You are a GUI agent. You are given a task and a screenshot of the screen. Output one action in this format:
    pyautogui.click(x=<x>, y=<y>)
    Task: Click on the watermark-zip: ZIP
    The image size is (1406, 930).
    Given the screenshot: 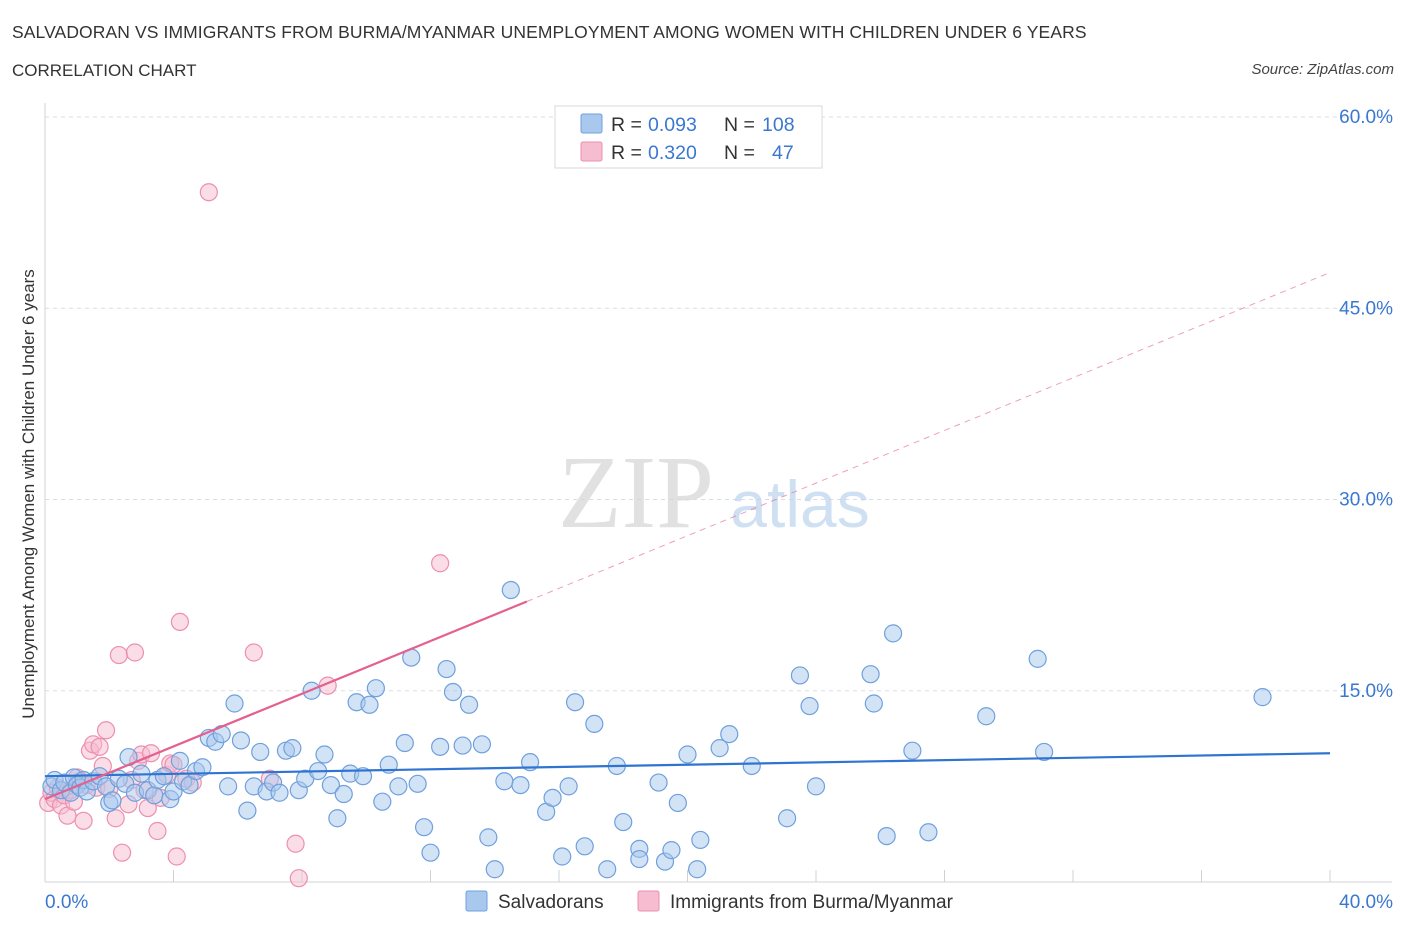 What is the action you would take?
    pyautogui.click(x=636, y=492)
    